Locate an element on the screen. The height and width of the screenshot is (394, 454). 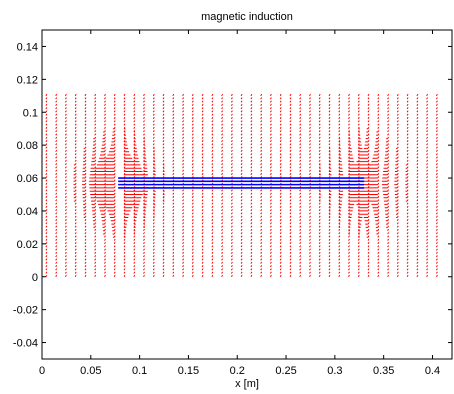
y-tick-label: 0.14 is located at coordinates (27, 47).